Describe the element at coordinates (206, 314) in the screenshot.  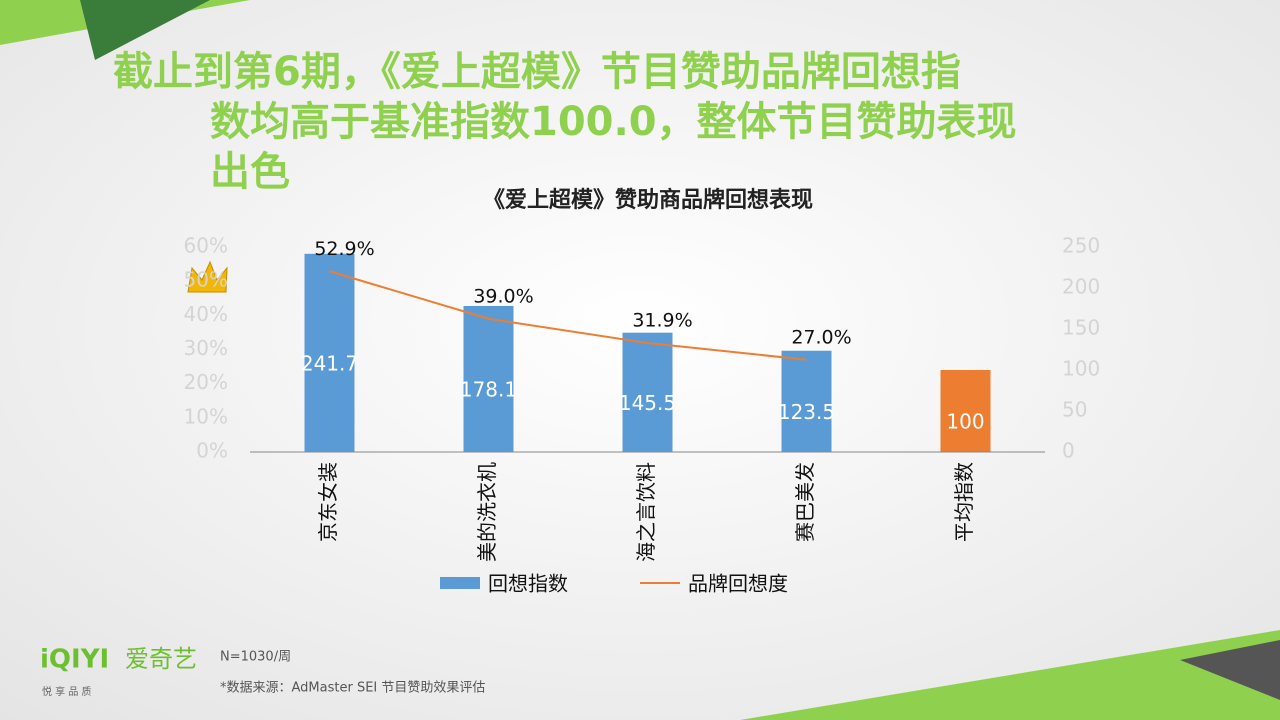
I see `y-tick-label: 40%` at that location.